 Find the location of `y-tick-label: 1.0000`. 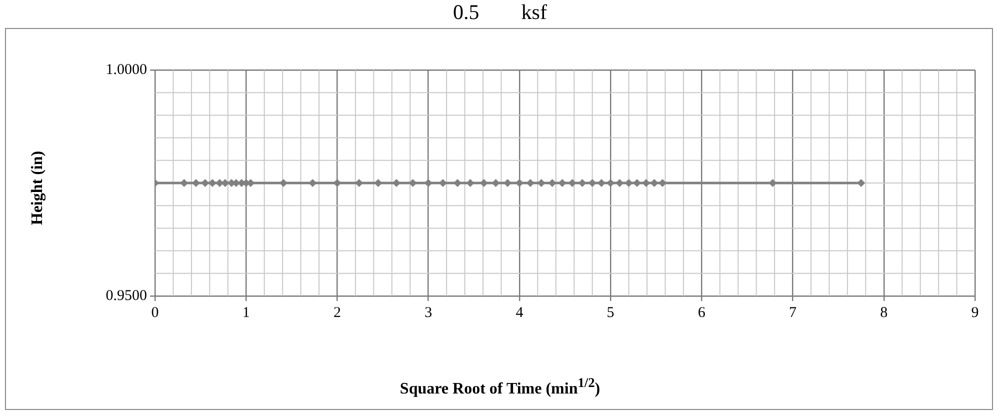

y-tick-label: 1.0000 is located at coordinates (126, 70).